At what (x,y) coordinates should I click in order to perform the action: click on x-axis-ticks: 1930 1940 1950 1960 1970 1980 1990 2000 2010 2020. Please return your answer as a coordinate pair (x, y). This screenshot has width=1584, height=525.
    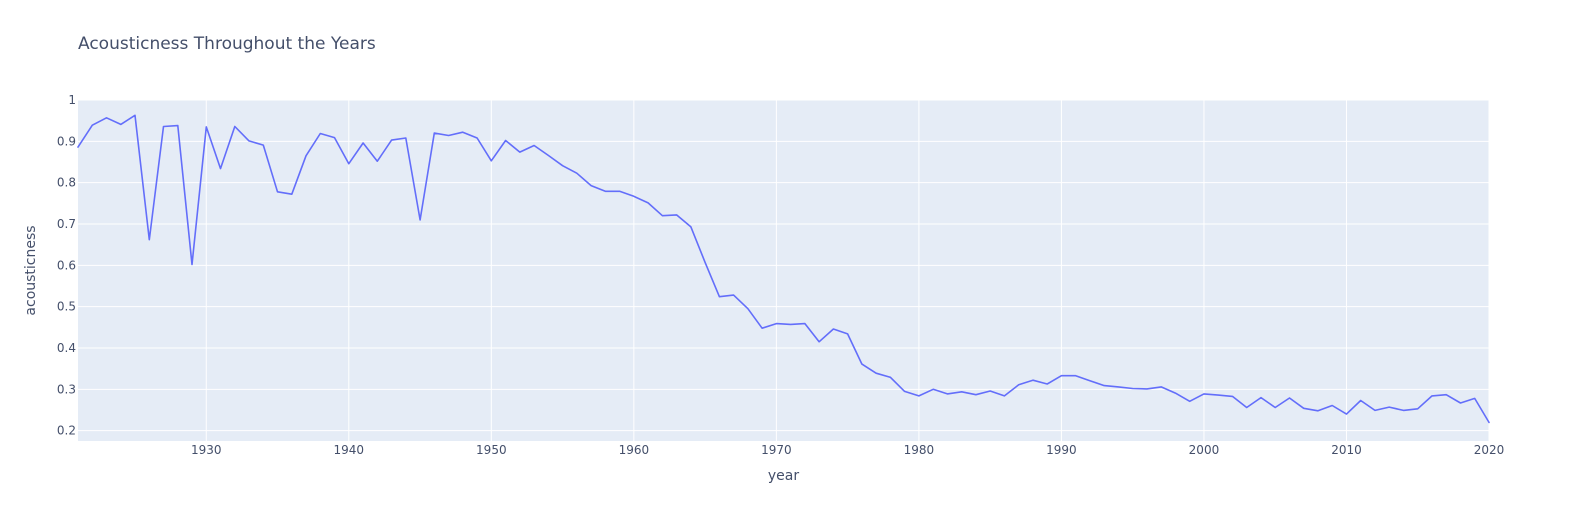
    Looking at the image, I should click on (847, 450).